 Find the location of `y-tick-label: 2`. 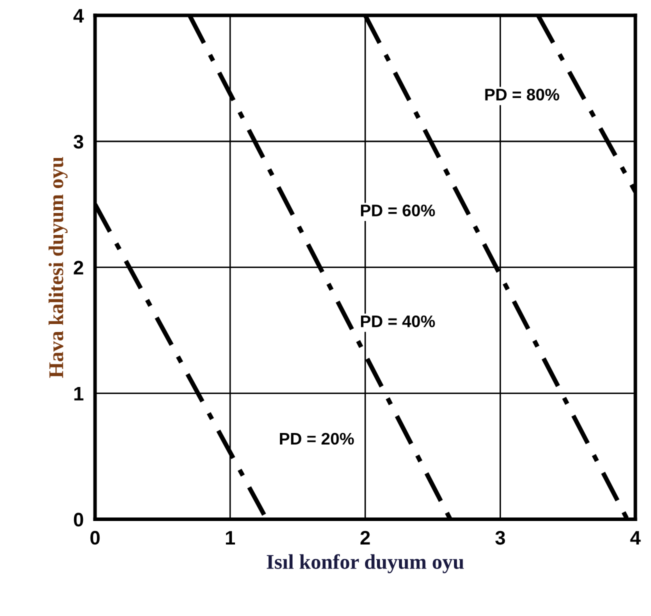

y-tick-label: 2 is located at coordinates (79, 267).